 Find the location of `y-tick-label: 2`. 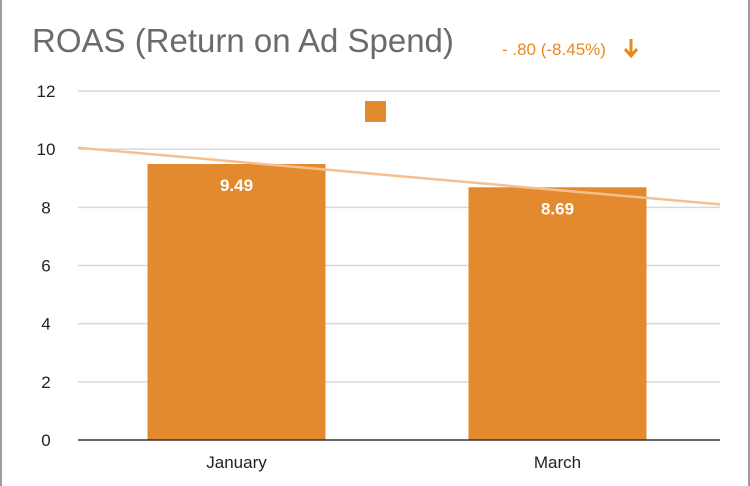

y-tick-label: 2 is located at coordinates (45, 382).